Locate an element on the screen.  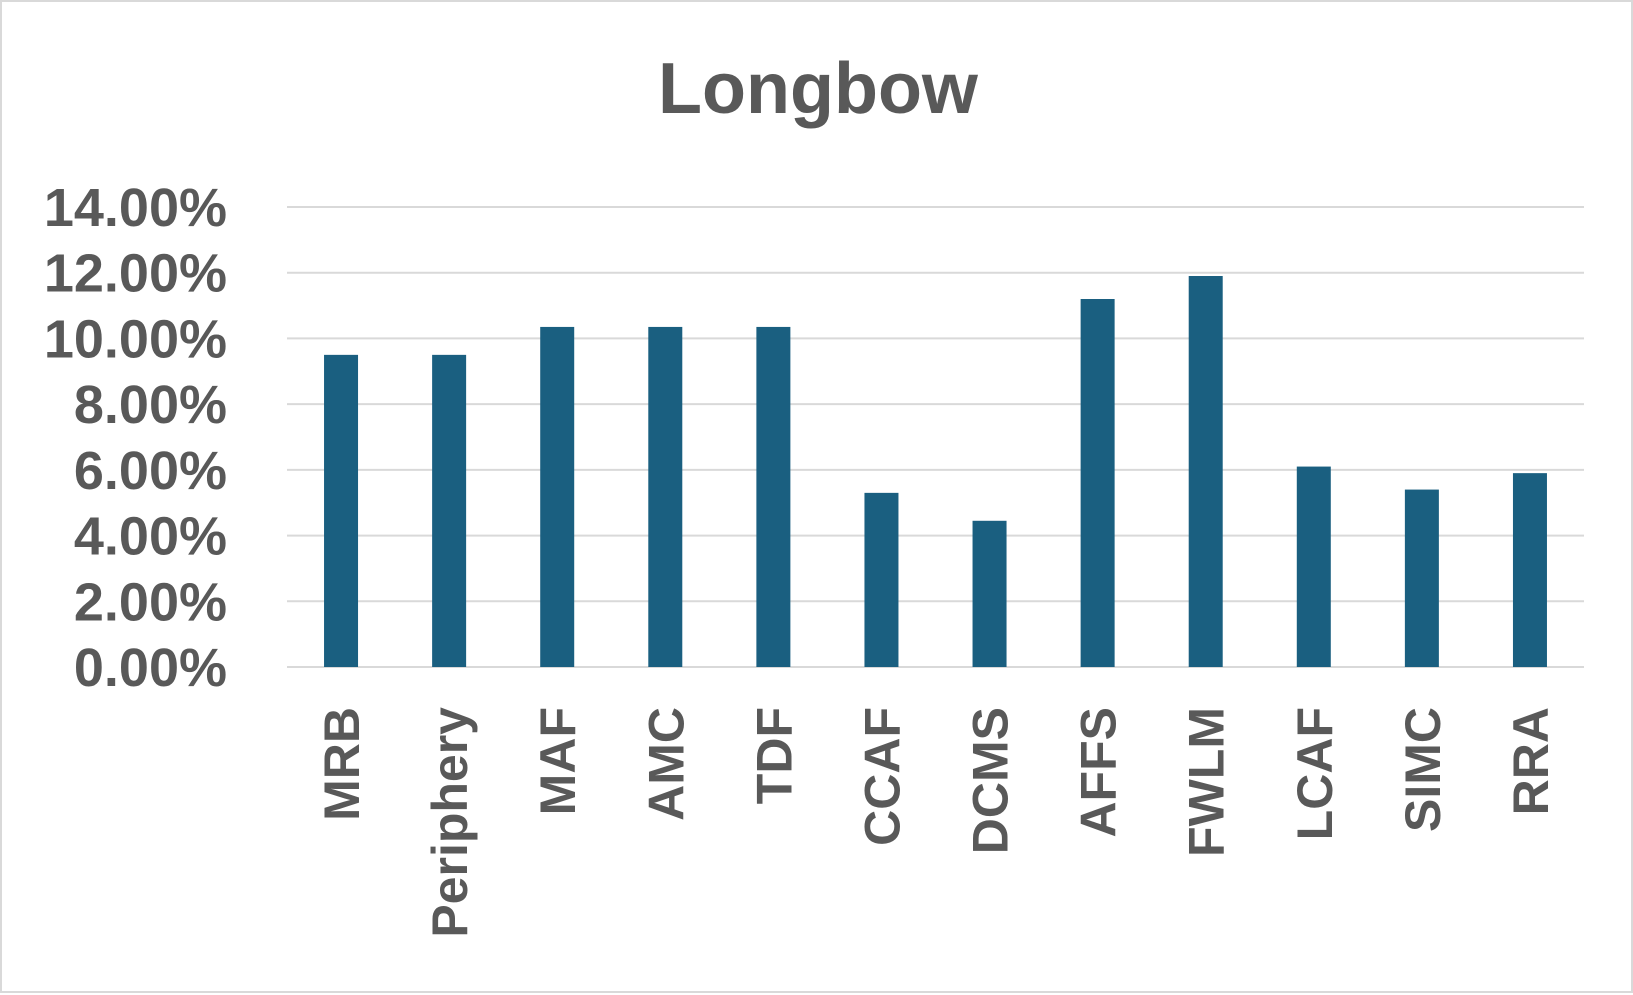
bar-rra is located at coordinates (1529, 570).